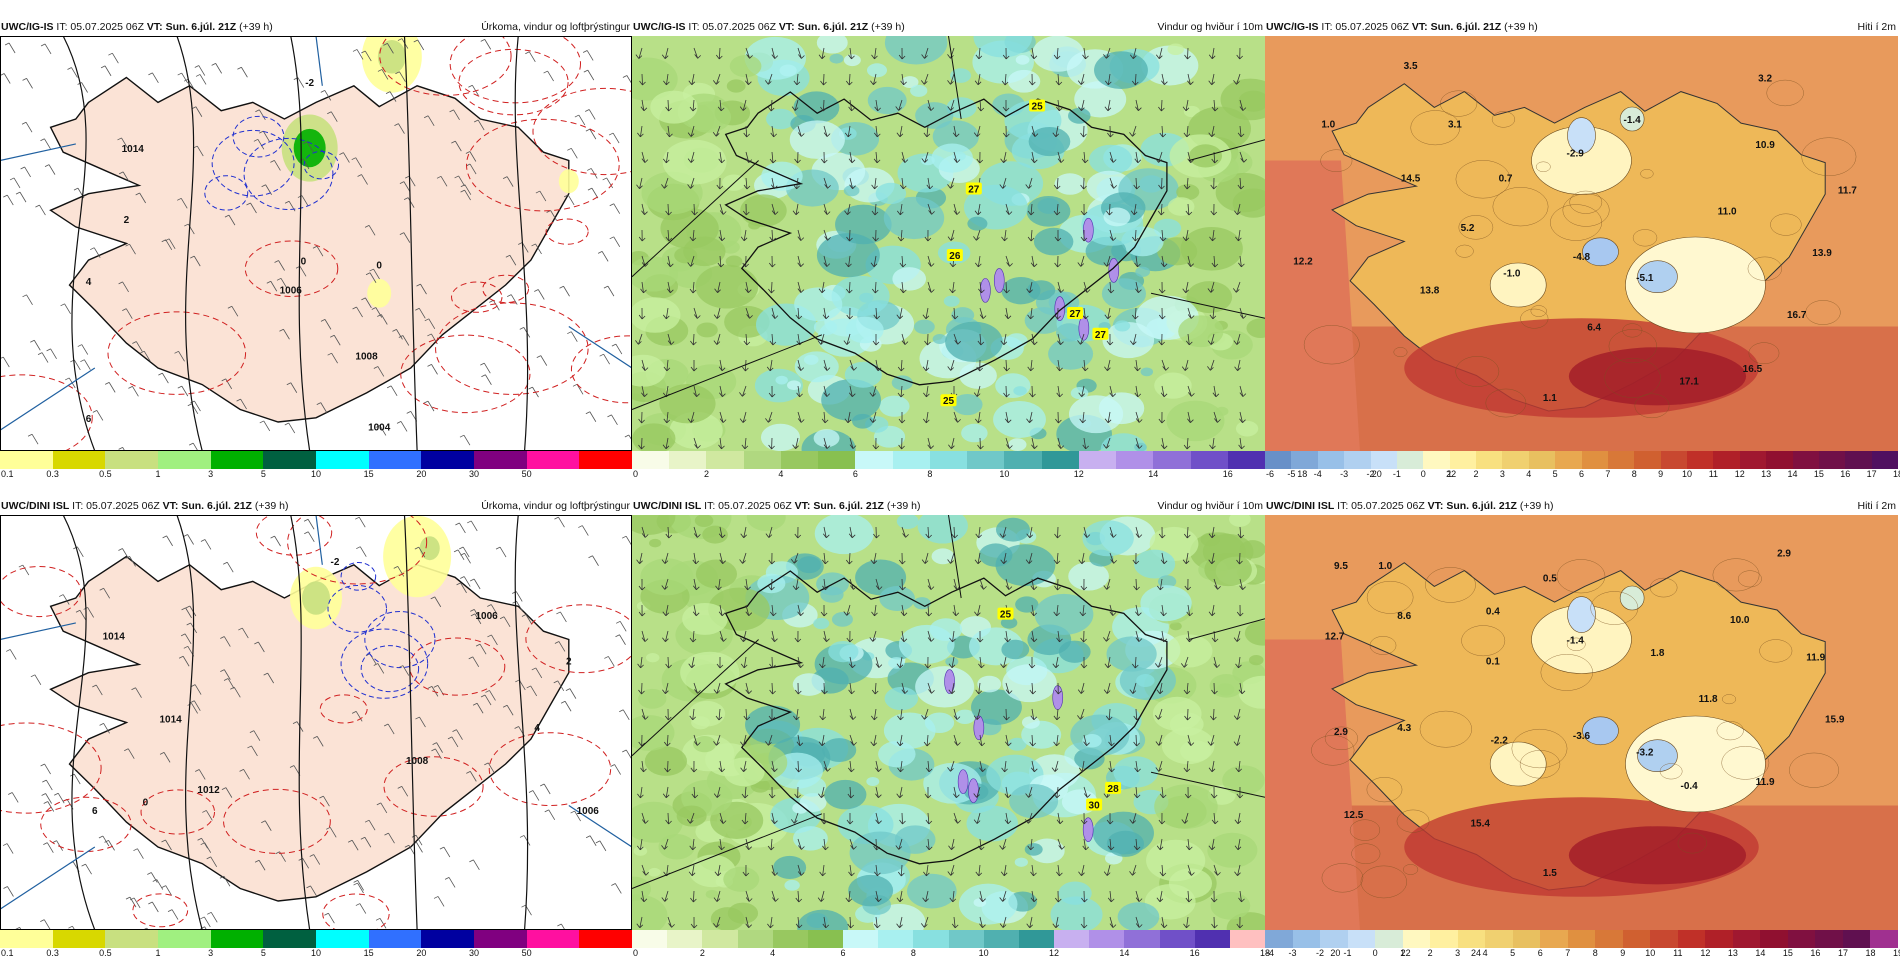 This screenshot has height=962, width=1900. Describe the element at coordinates (1645, 753) in the screenshot. I see `temperature-label: -3.2` at that location.